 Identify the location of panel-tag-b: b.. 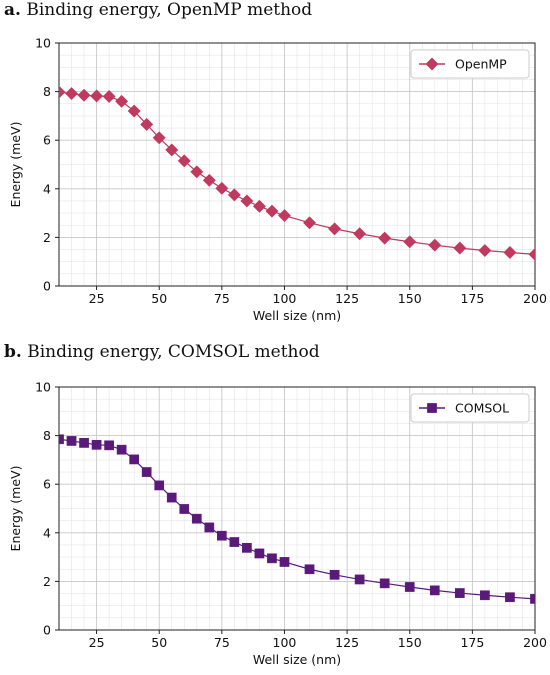
(13, 352).